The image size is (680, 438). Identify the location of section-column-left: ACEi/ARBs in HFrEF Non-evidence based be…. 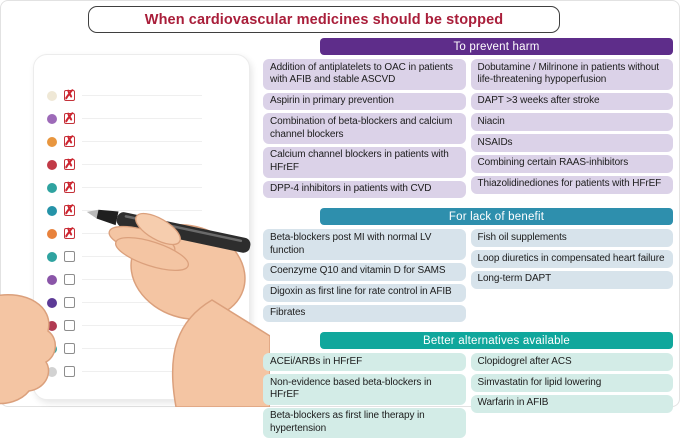
(364, 395).